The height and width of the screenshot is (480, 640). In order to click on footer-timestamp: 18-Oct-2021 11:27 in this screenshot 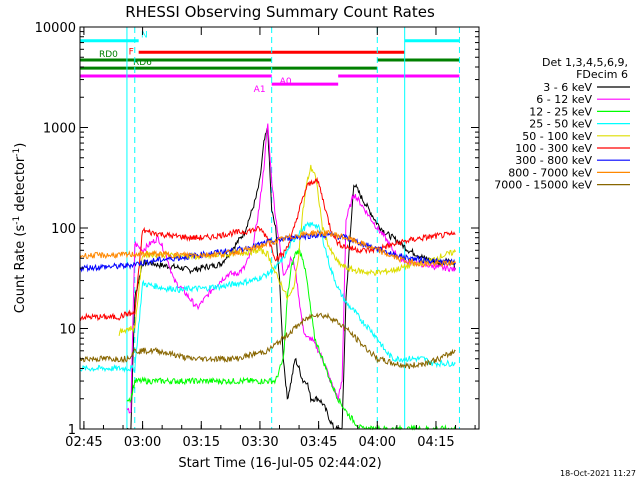, I will do `click(598, 473)`.